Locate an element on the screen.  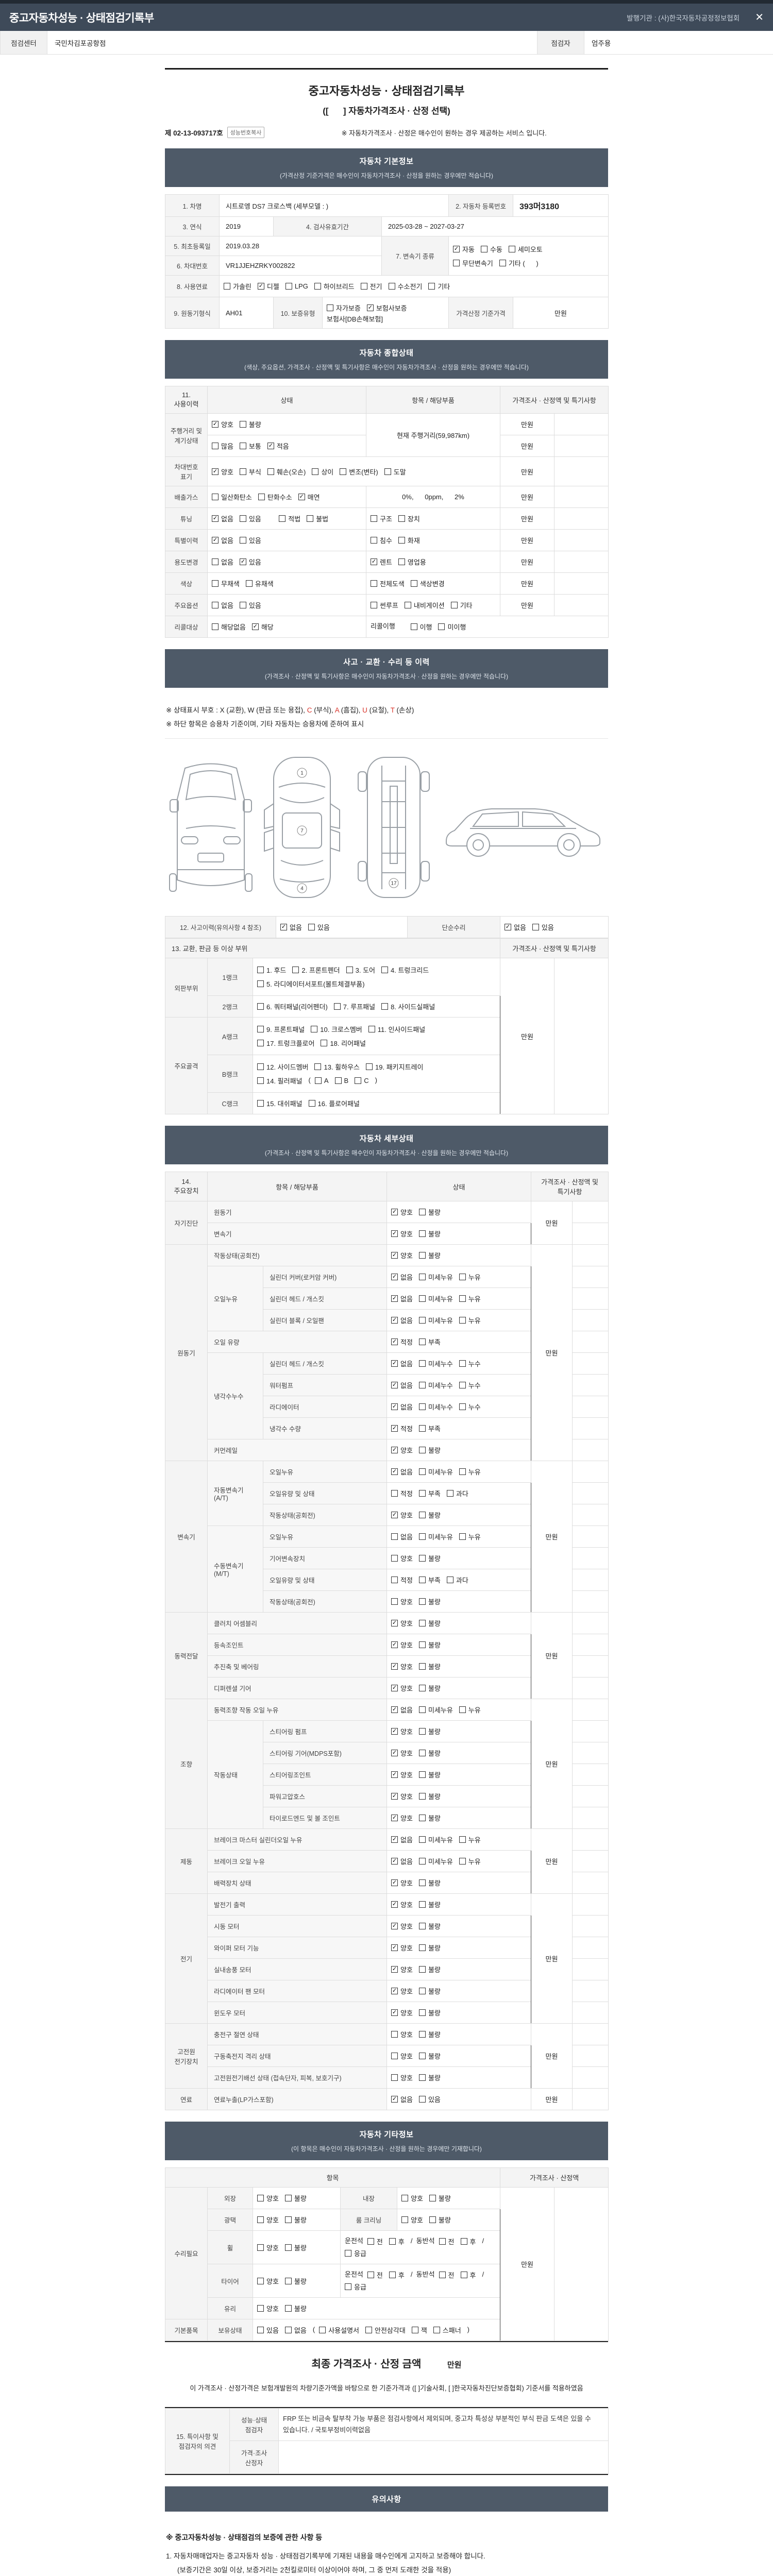
checkbox-unchecked: 14. 필러패널 is located at coordinates (280, 1081).